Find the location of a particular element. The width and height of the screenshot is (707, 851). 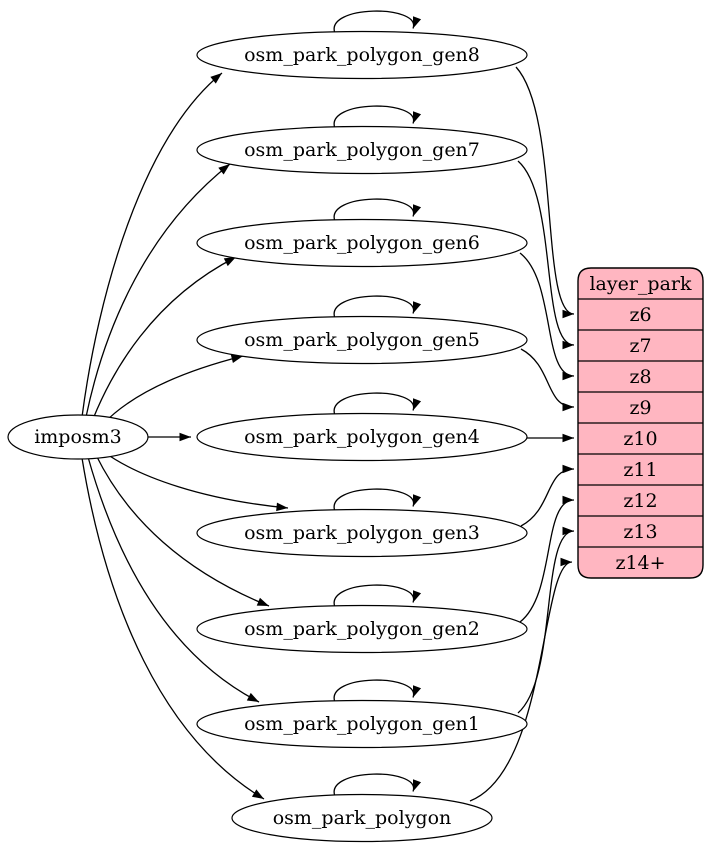

node-label-imposm3: imposm3 is located at coordinates (78, 437).